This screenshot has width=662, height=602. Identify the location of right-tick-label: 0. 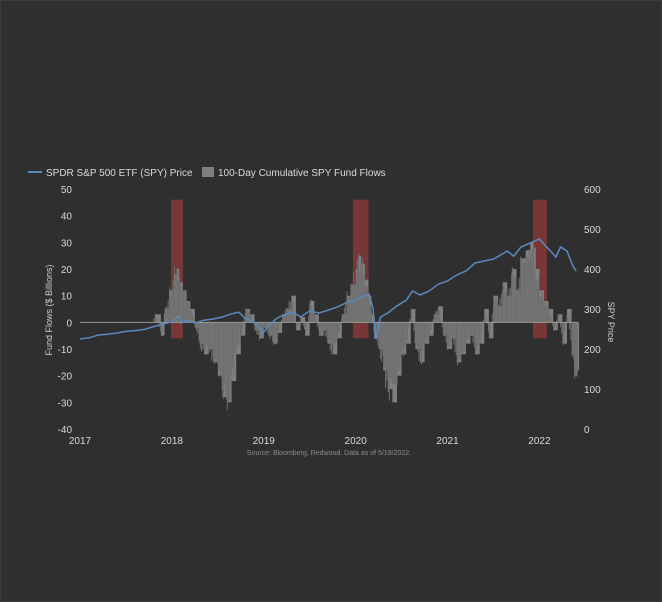
(587, 430).